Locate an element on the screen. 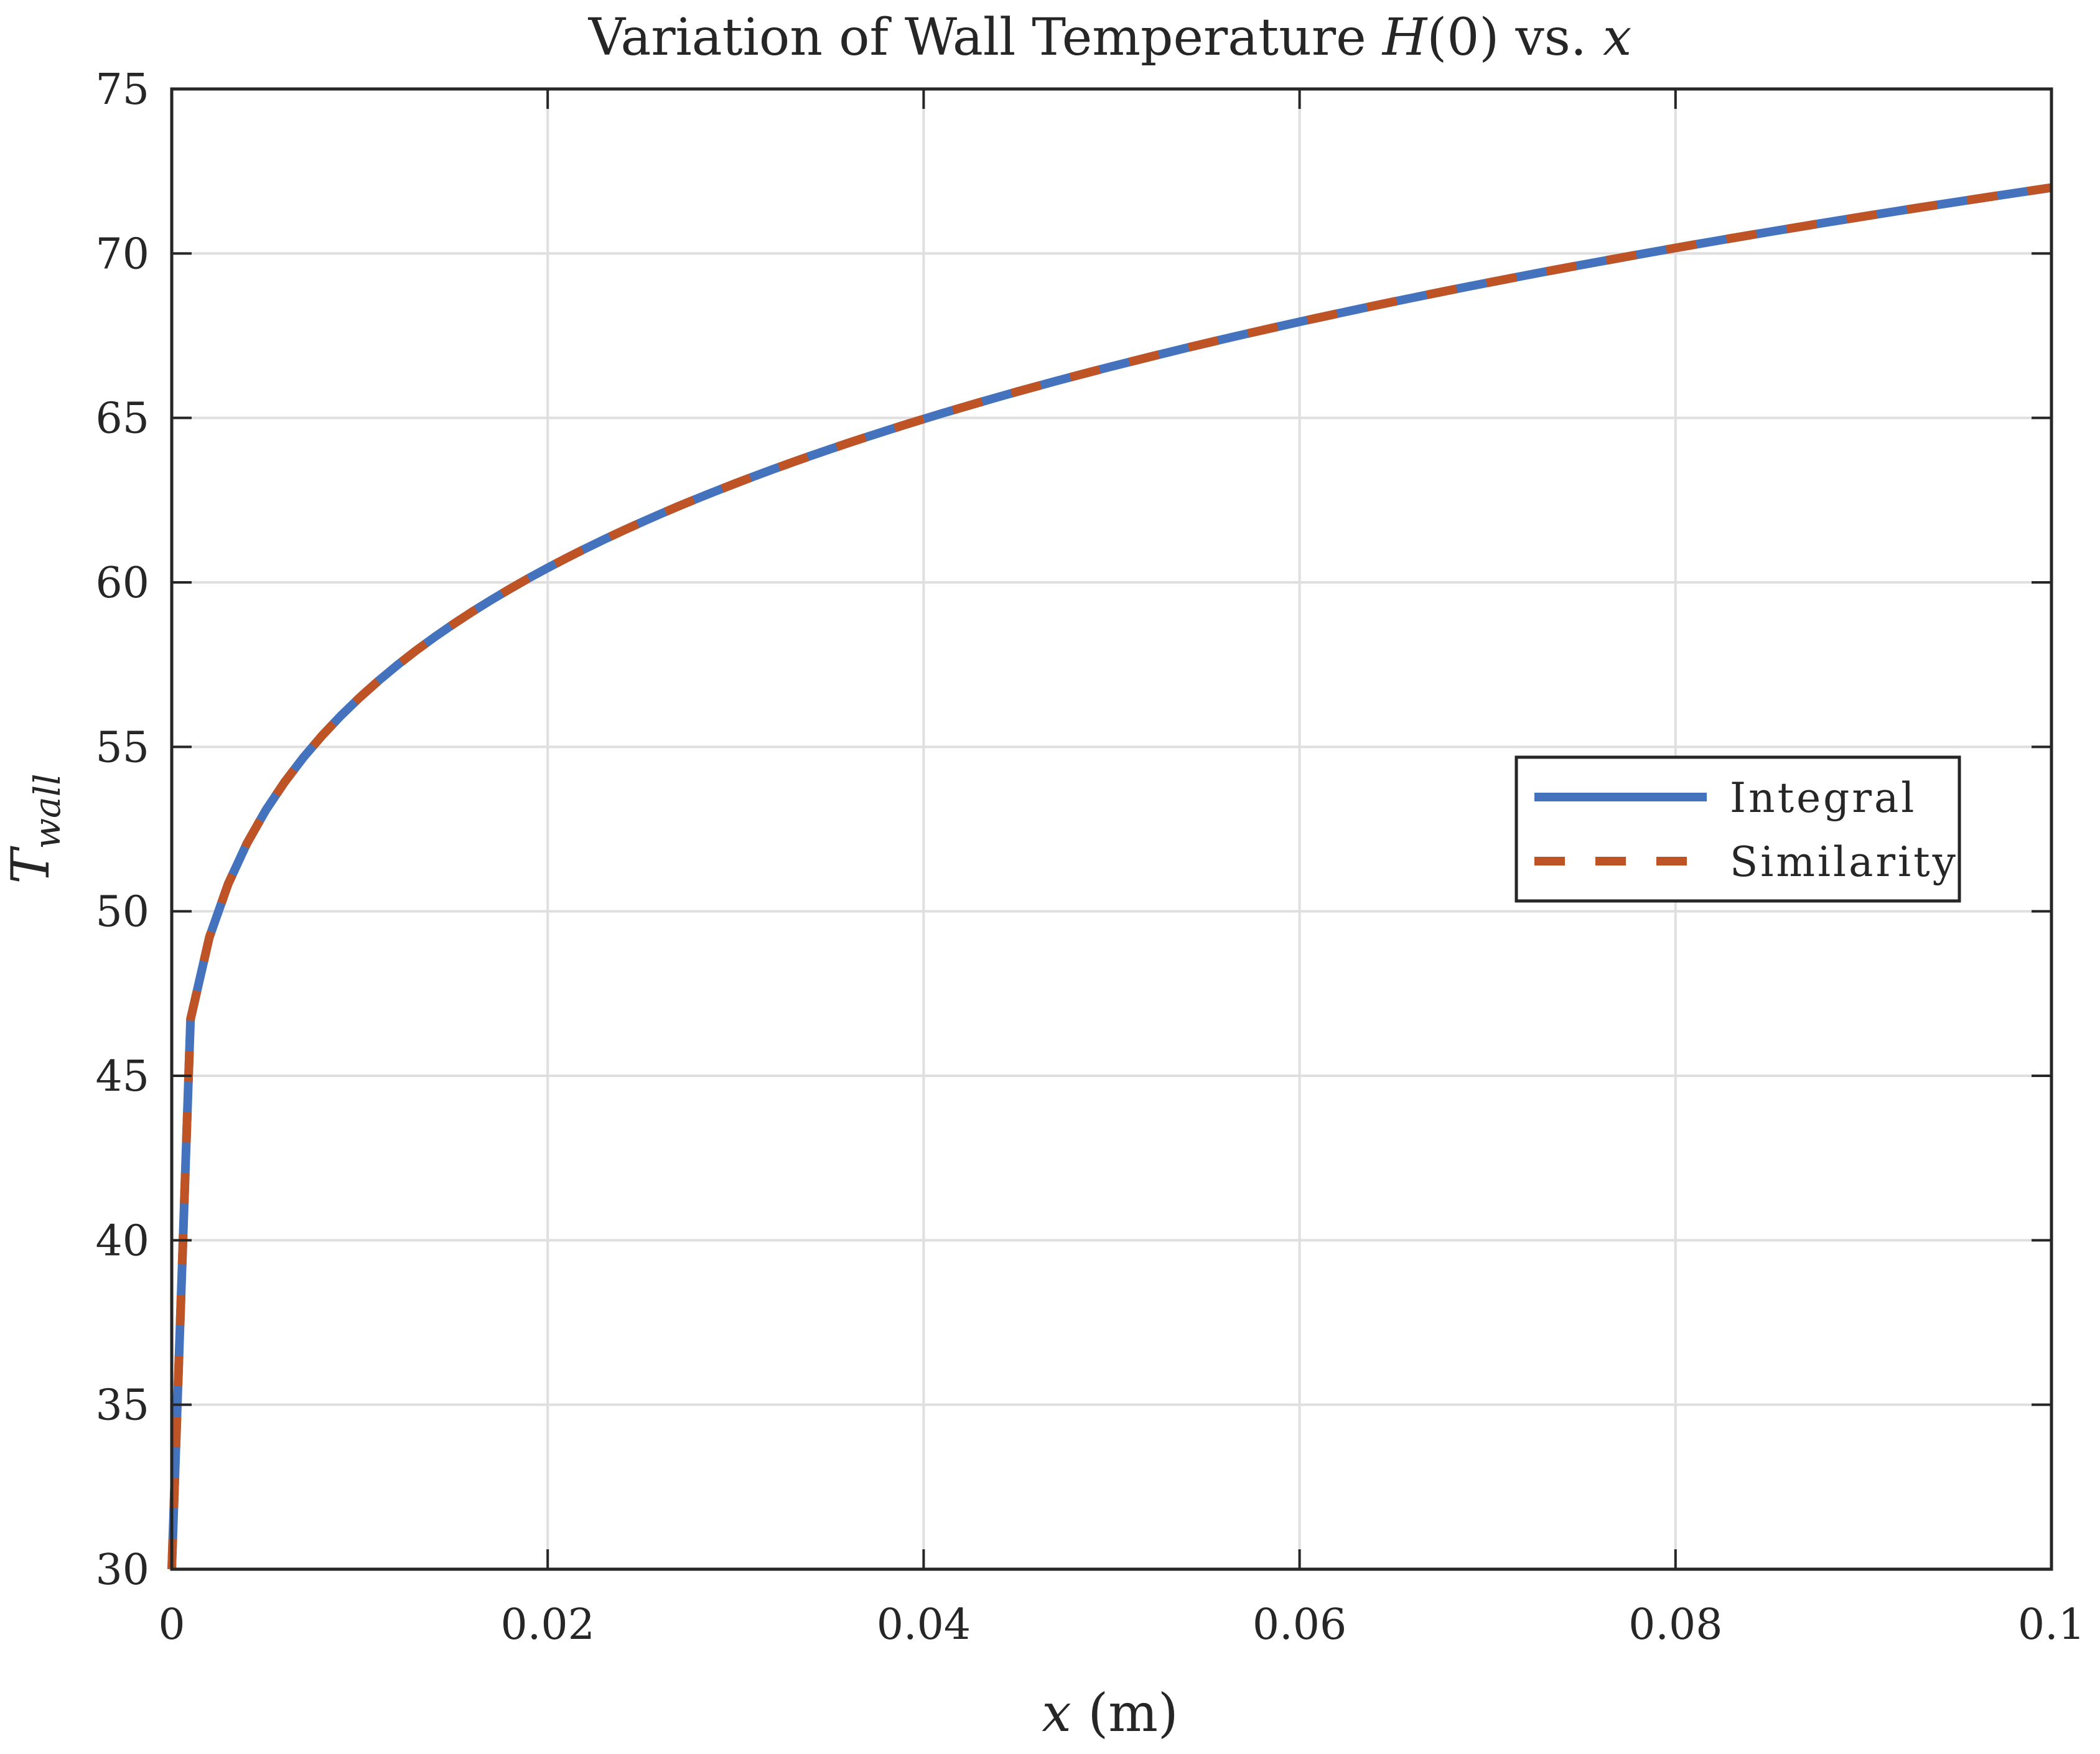 The height and width of the screenshot is (1754, 2100). legend: Integral Similarity is located at coordinates (1737, 829).